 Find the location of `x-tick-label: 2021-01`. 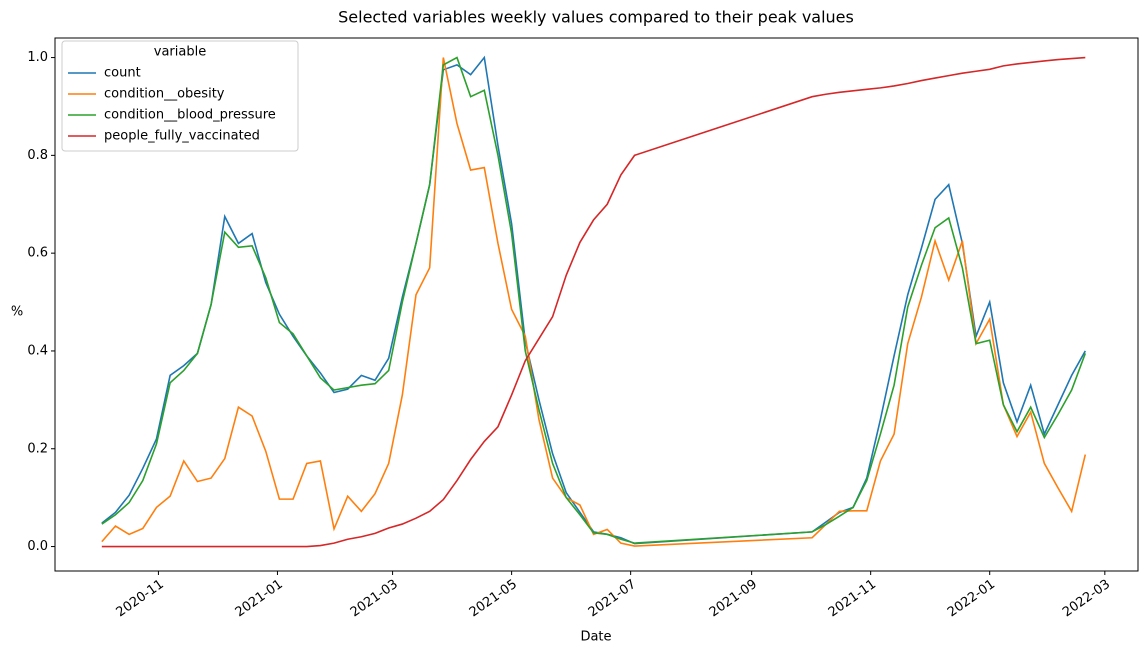

x-tick-label: 2021-01 is located at coordinates (259, 598).